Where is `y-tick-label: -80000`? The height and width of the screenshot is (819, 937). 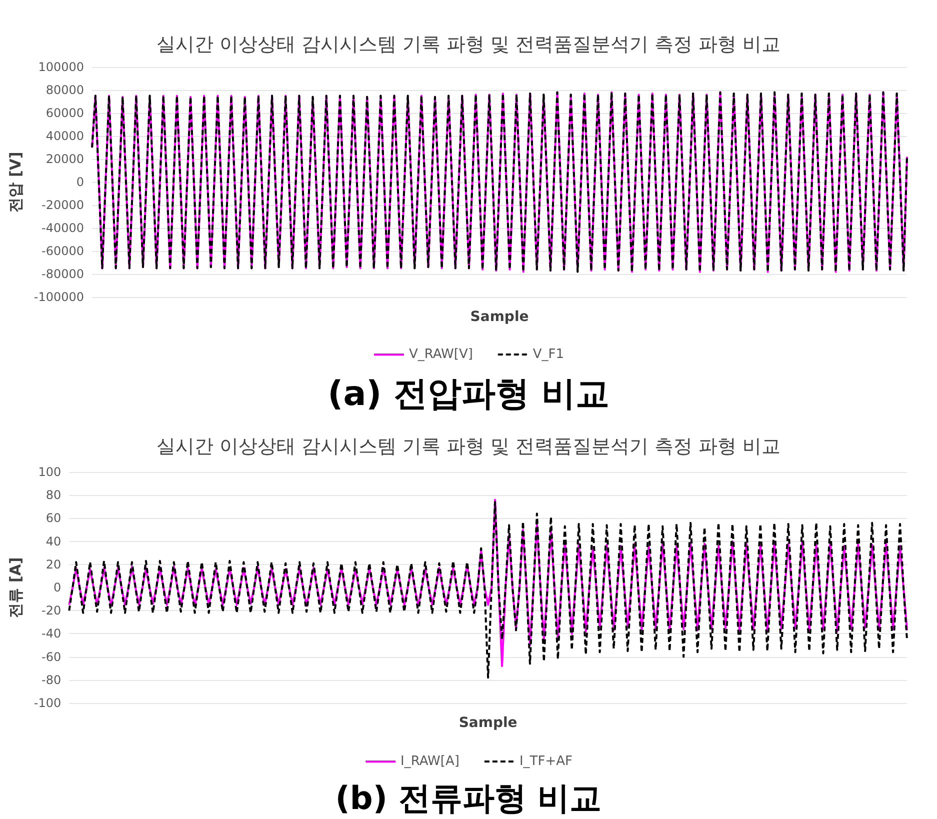
y-tick-label: -80000 is located at coordinates (63, 274).